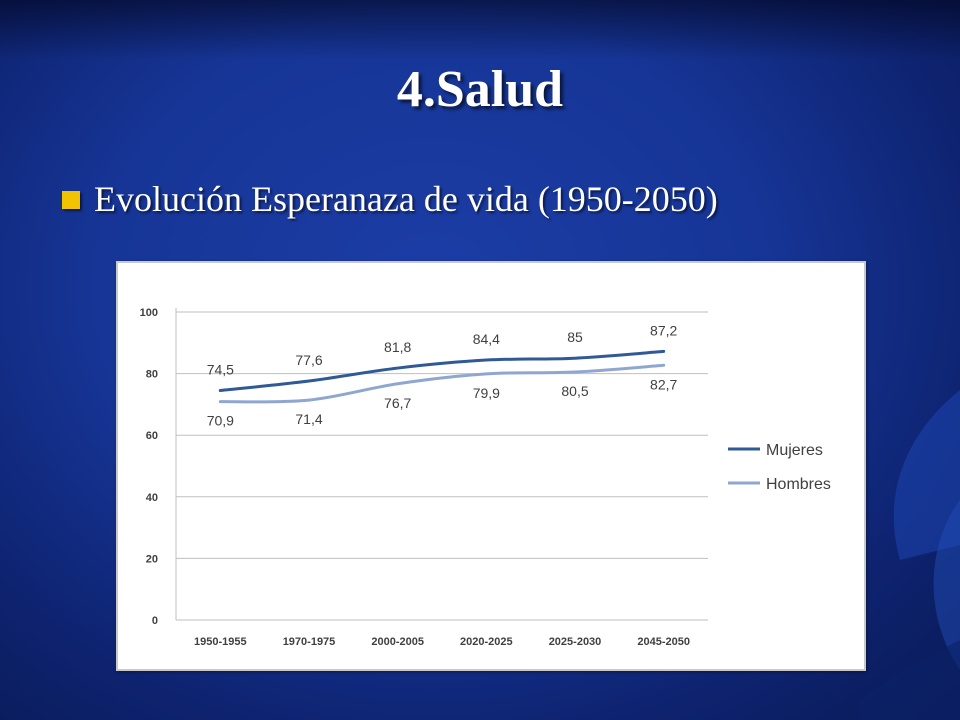 Image resolution: width=960 pixels, height=720 pixels. I want to click on y-tick-label: 80, so click(152, 375).